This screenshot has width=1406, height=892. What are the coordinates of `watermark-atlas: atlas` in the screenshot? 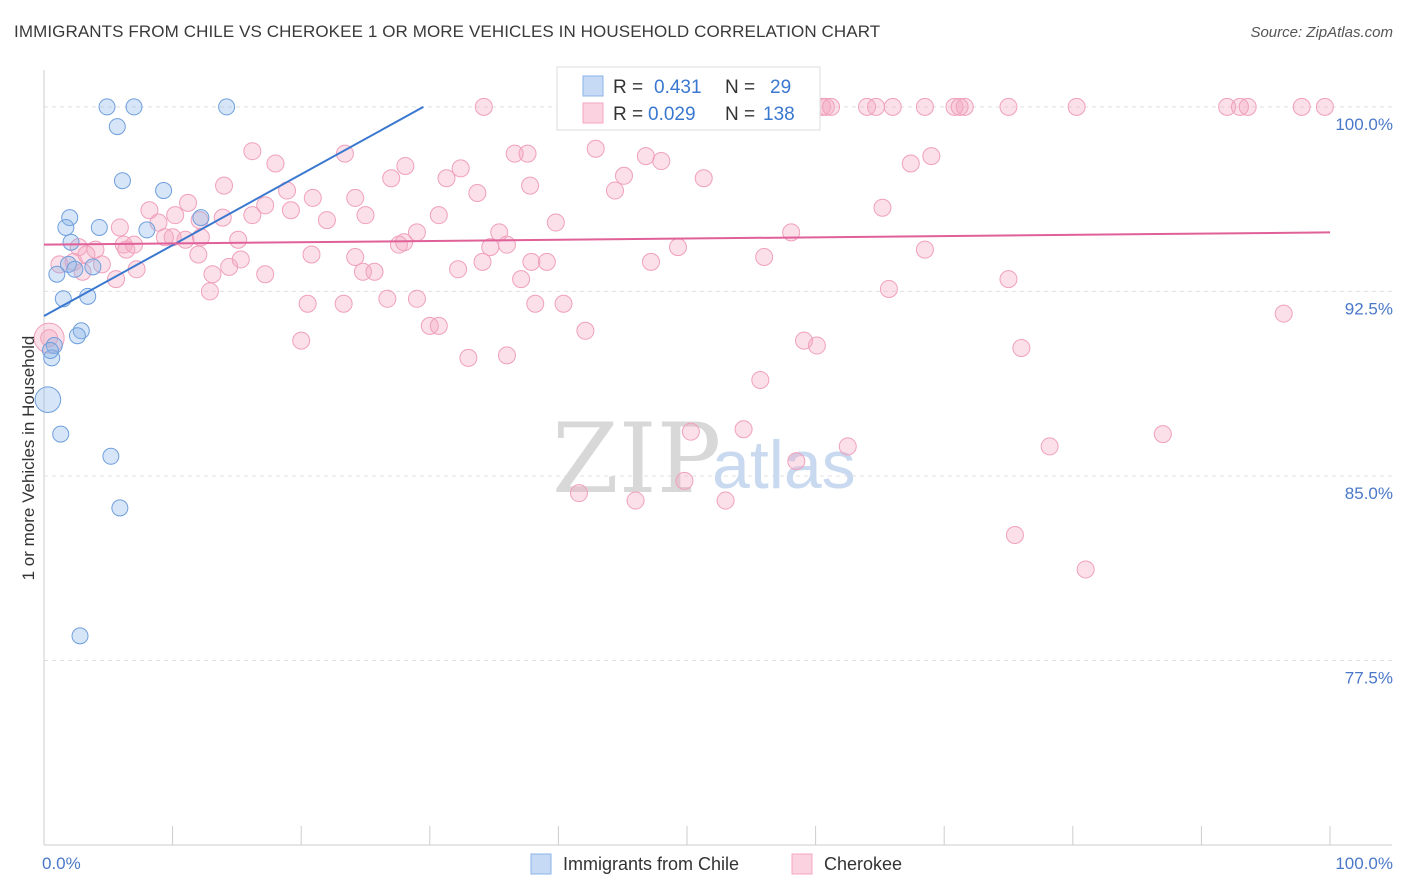 It's located at (784, 465).